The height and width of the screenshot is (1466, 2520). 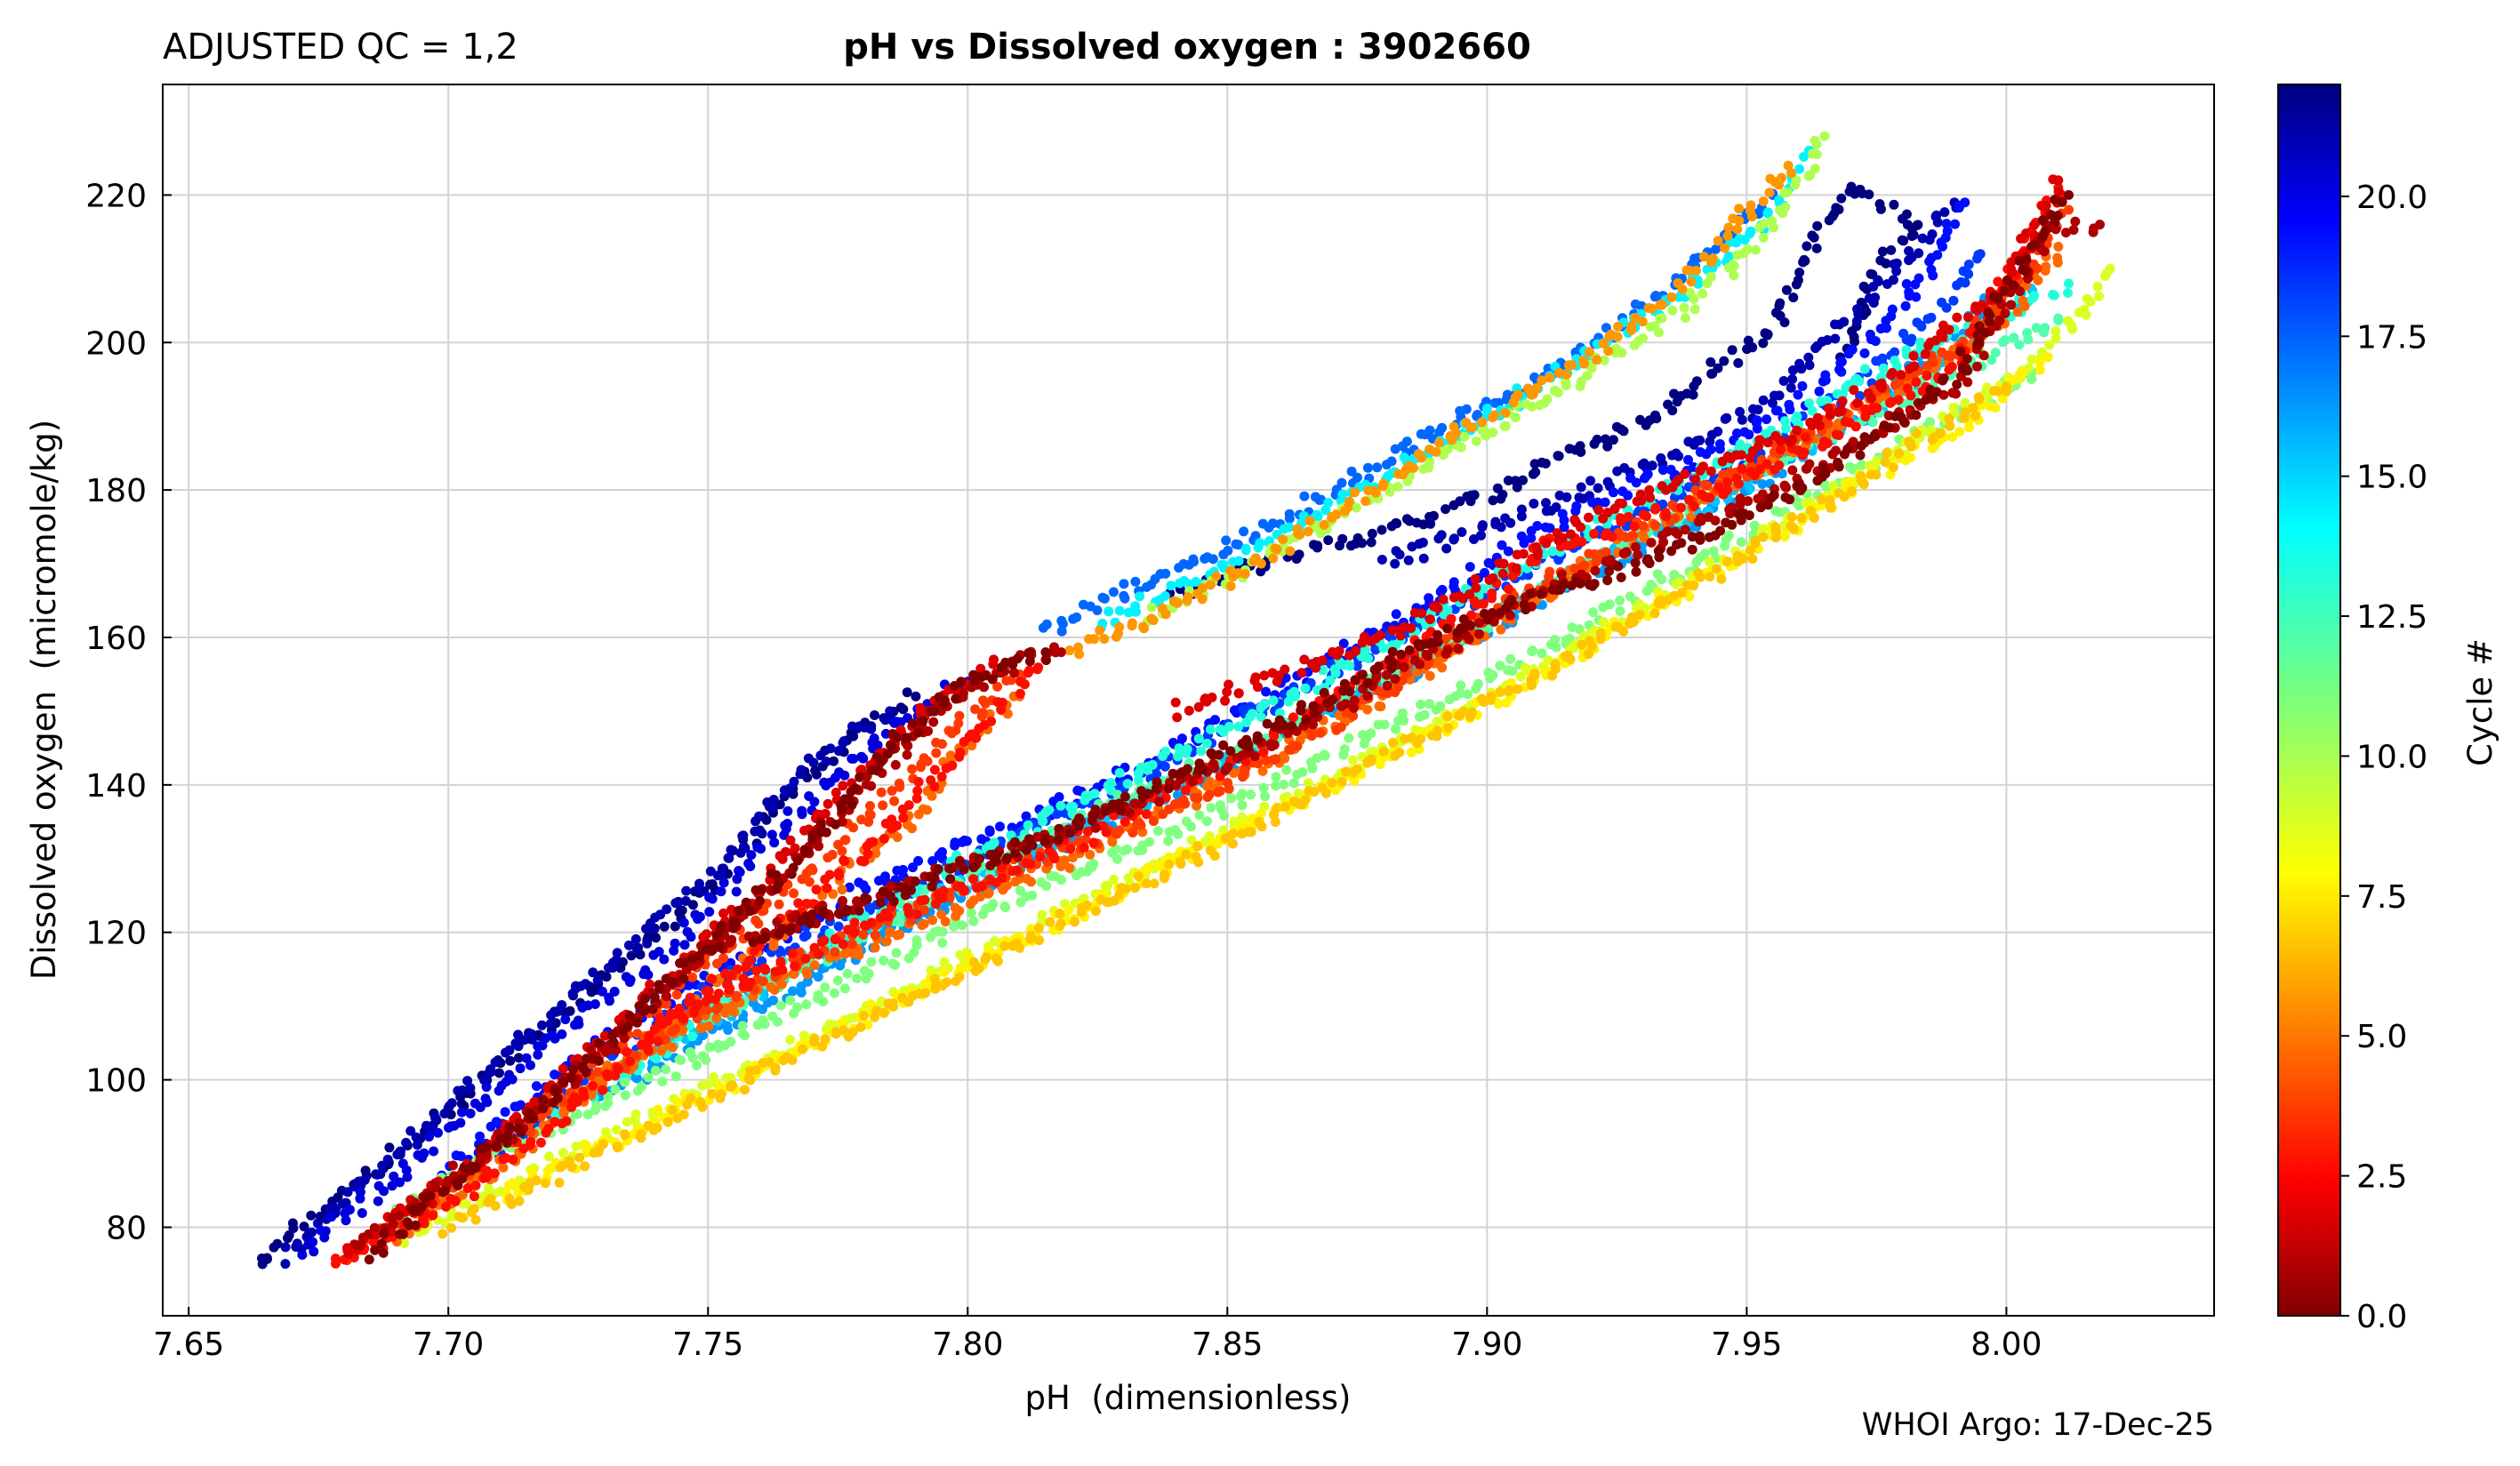 I want to click on chart-title: pH vs Dissolved oxygen : 3902660, so click(x=1187, y=47).